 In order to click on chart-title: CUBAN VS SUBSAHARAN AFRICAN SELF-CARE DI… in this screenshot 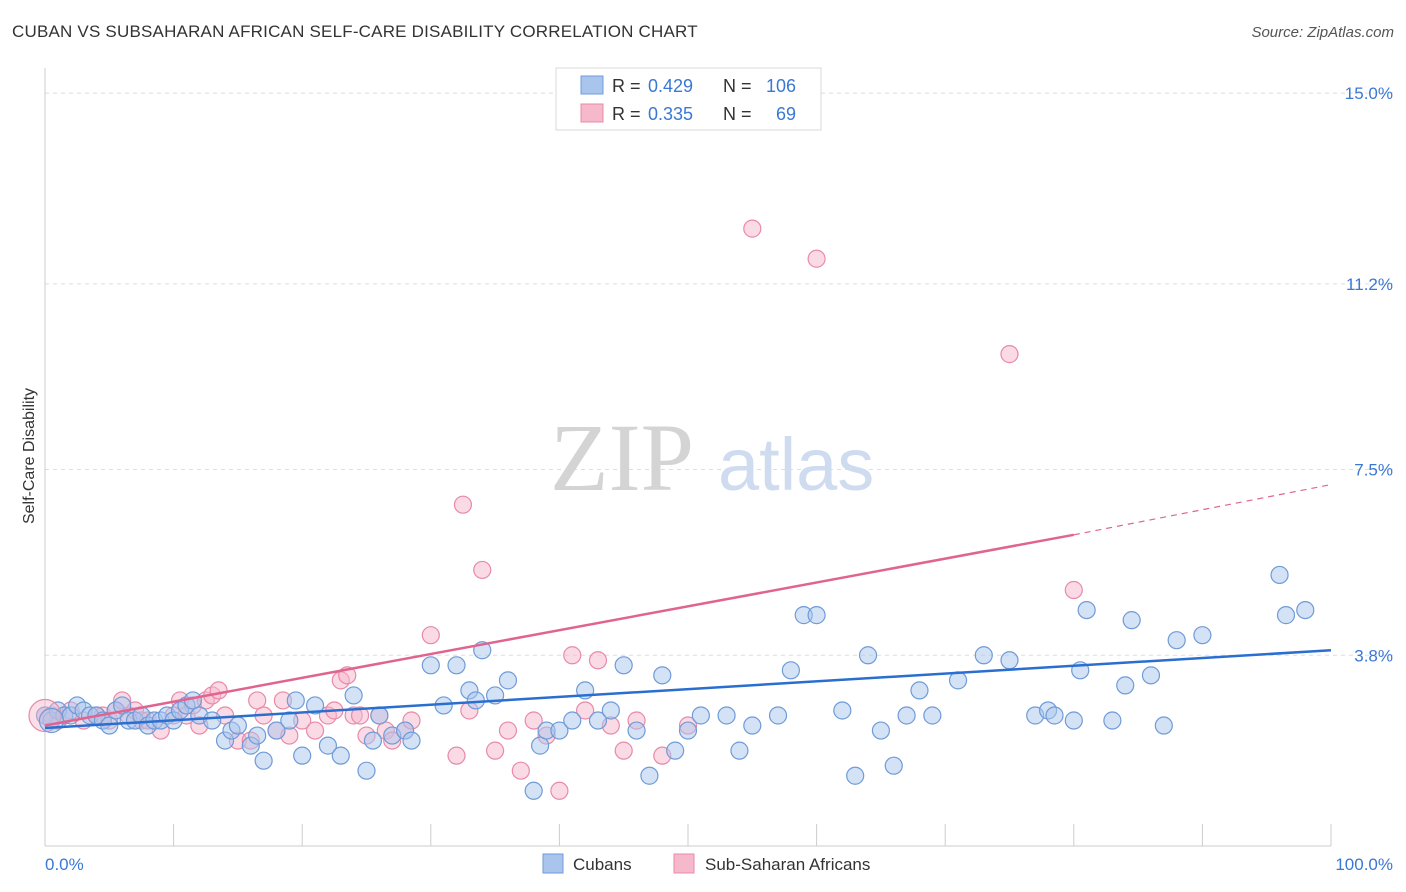, I will do `click(355, 31)`.